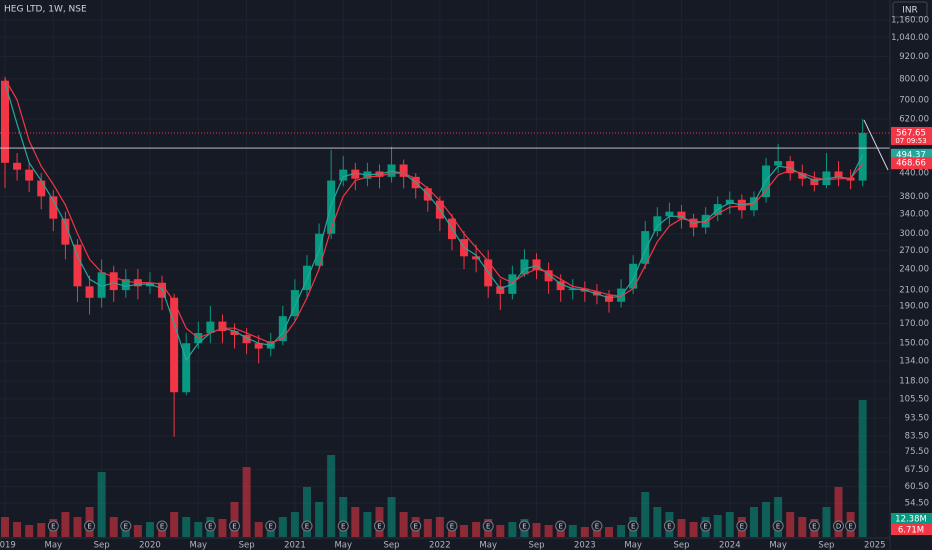 This screenshot has height=550, width=932. What do you see at coordinates (45, 10) in the screenshot?
I see `chart-title: HEG LTD, 1W, NSE` at bounding box center [45, 10].